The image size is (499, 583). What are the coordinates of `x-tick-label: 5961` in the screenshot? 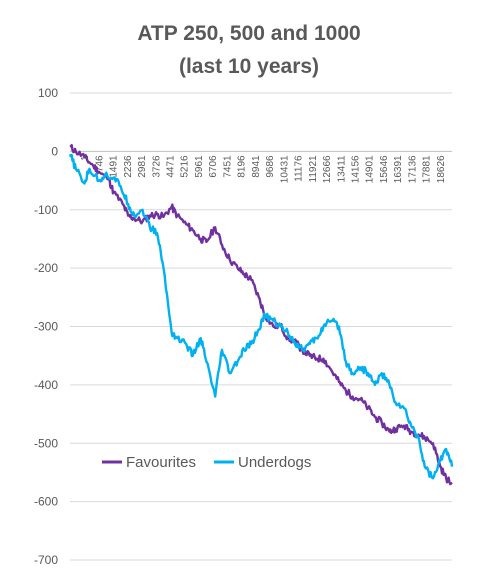 It's located at (199, 166).